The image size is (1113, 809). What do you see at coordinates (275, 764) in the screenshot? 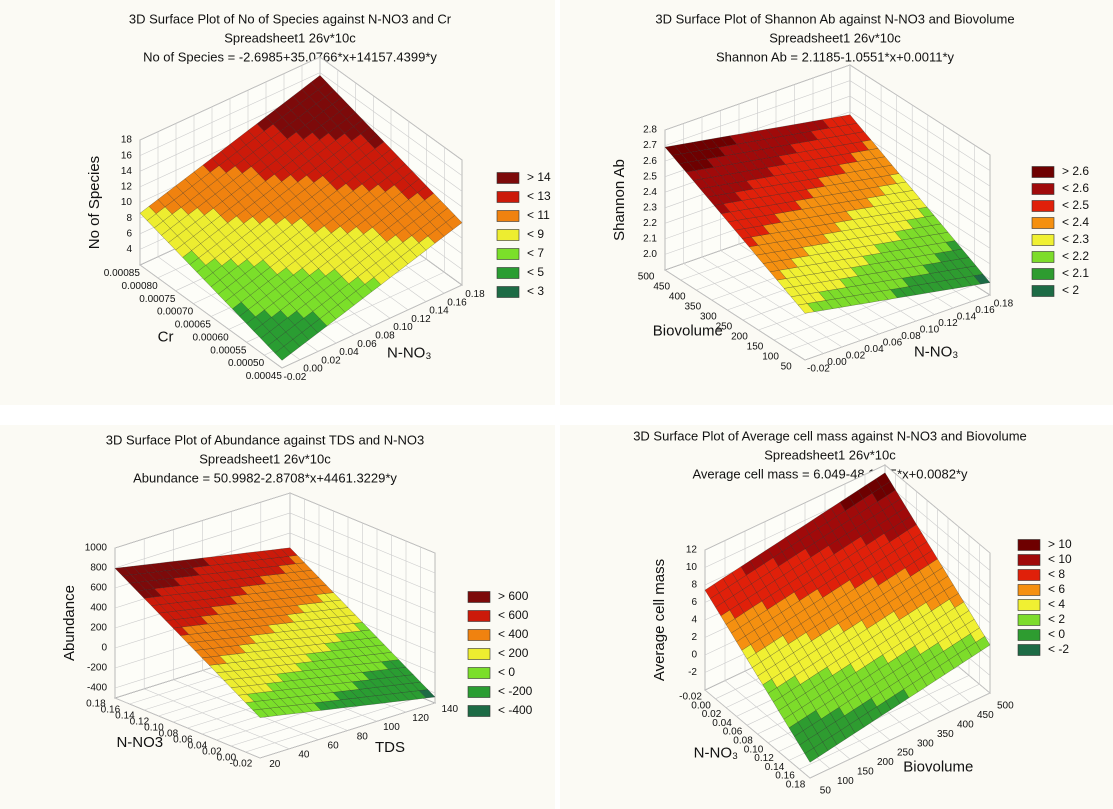
I see `x-tick-label: 20` at bounding box center [275, 764].